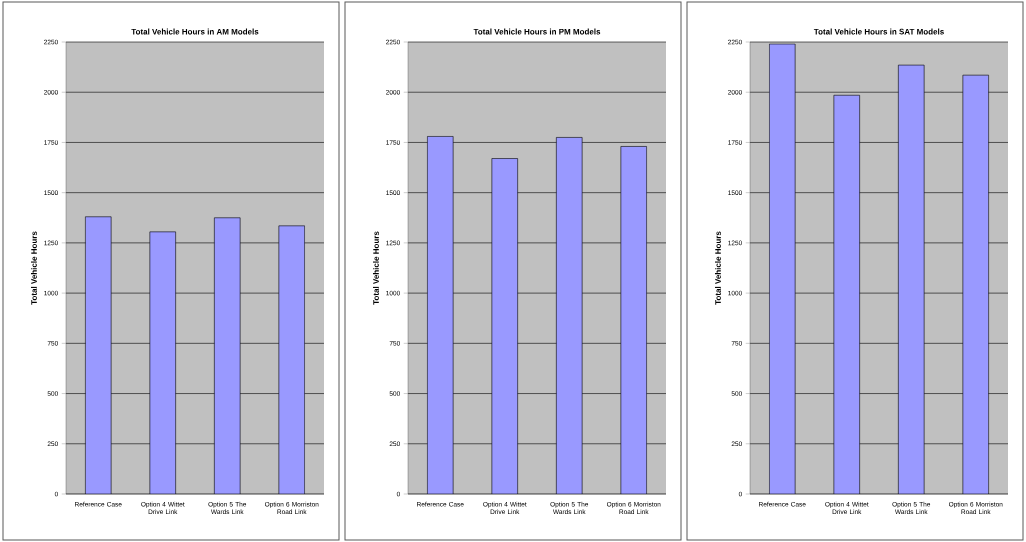  What do you see at coordinates (878, 31) in the screenshot?
I see `chart-title: Total Vehicle Hours in SAT Models` at bounding box center [878, 31].